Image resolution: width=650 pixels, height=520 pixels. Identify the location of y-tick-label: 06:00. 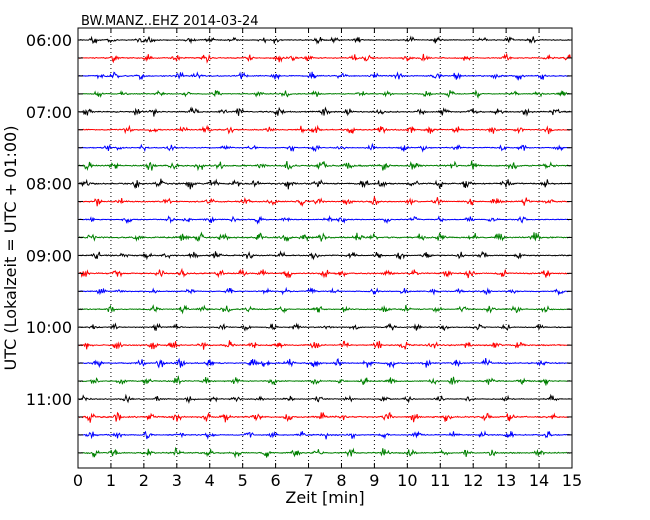
(49, 40).